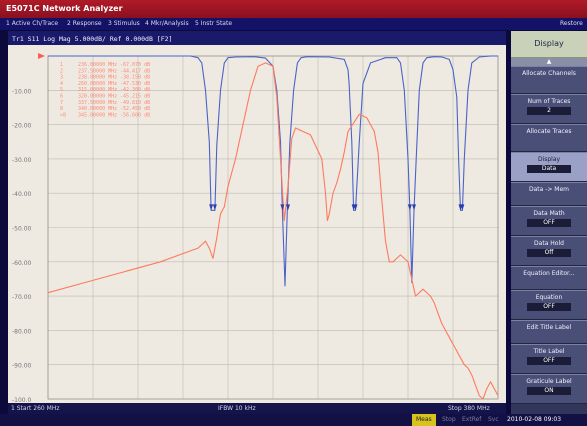 The height and width of the screenshot is (426, 587). I want to click on softkey-10: Title Label OFF, so click(549, 359).